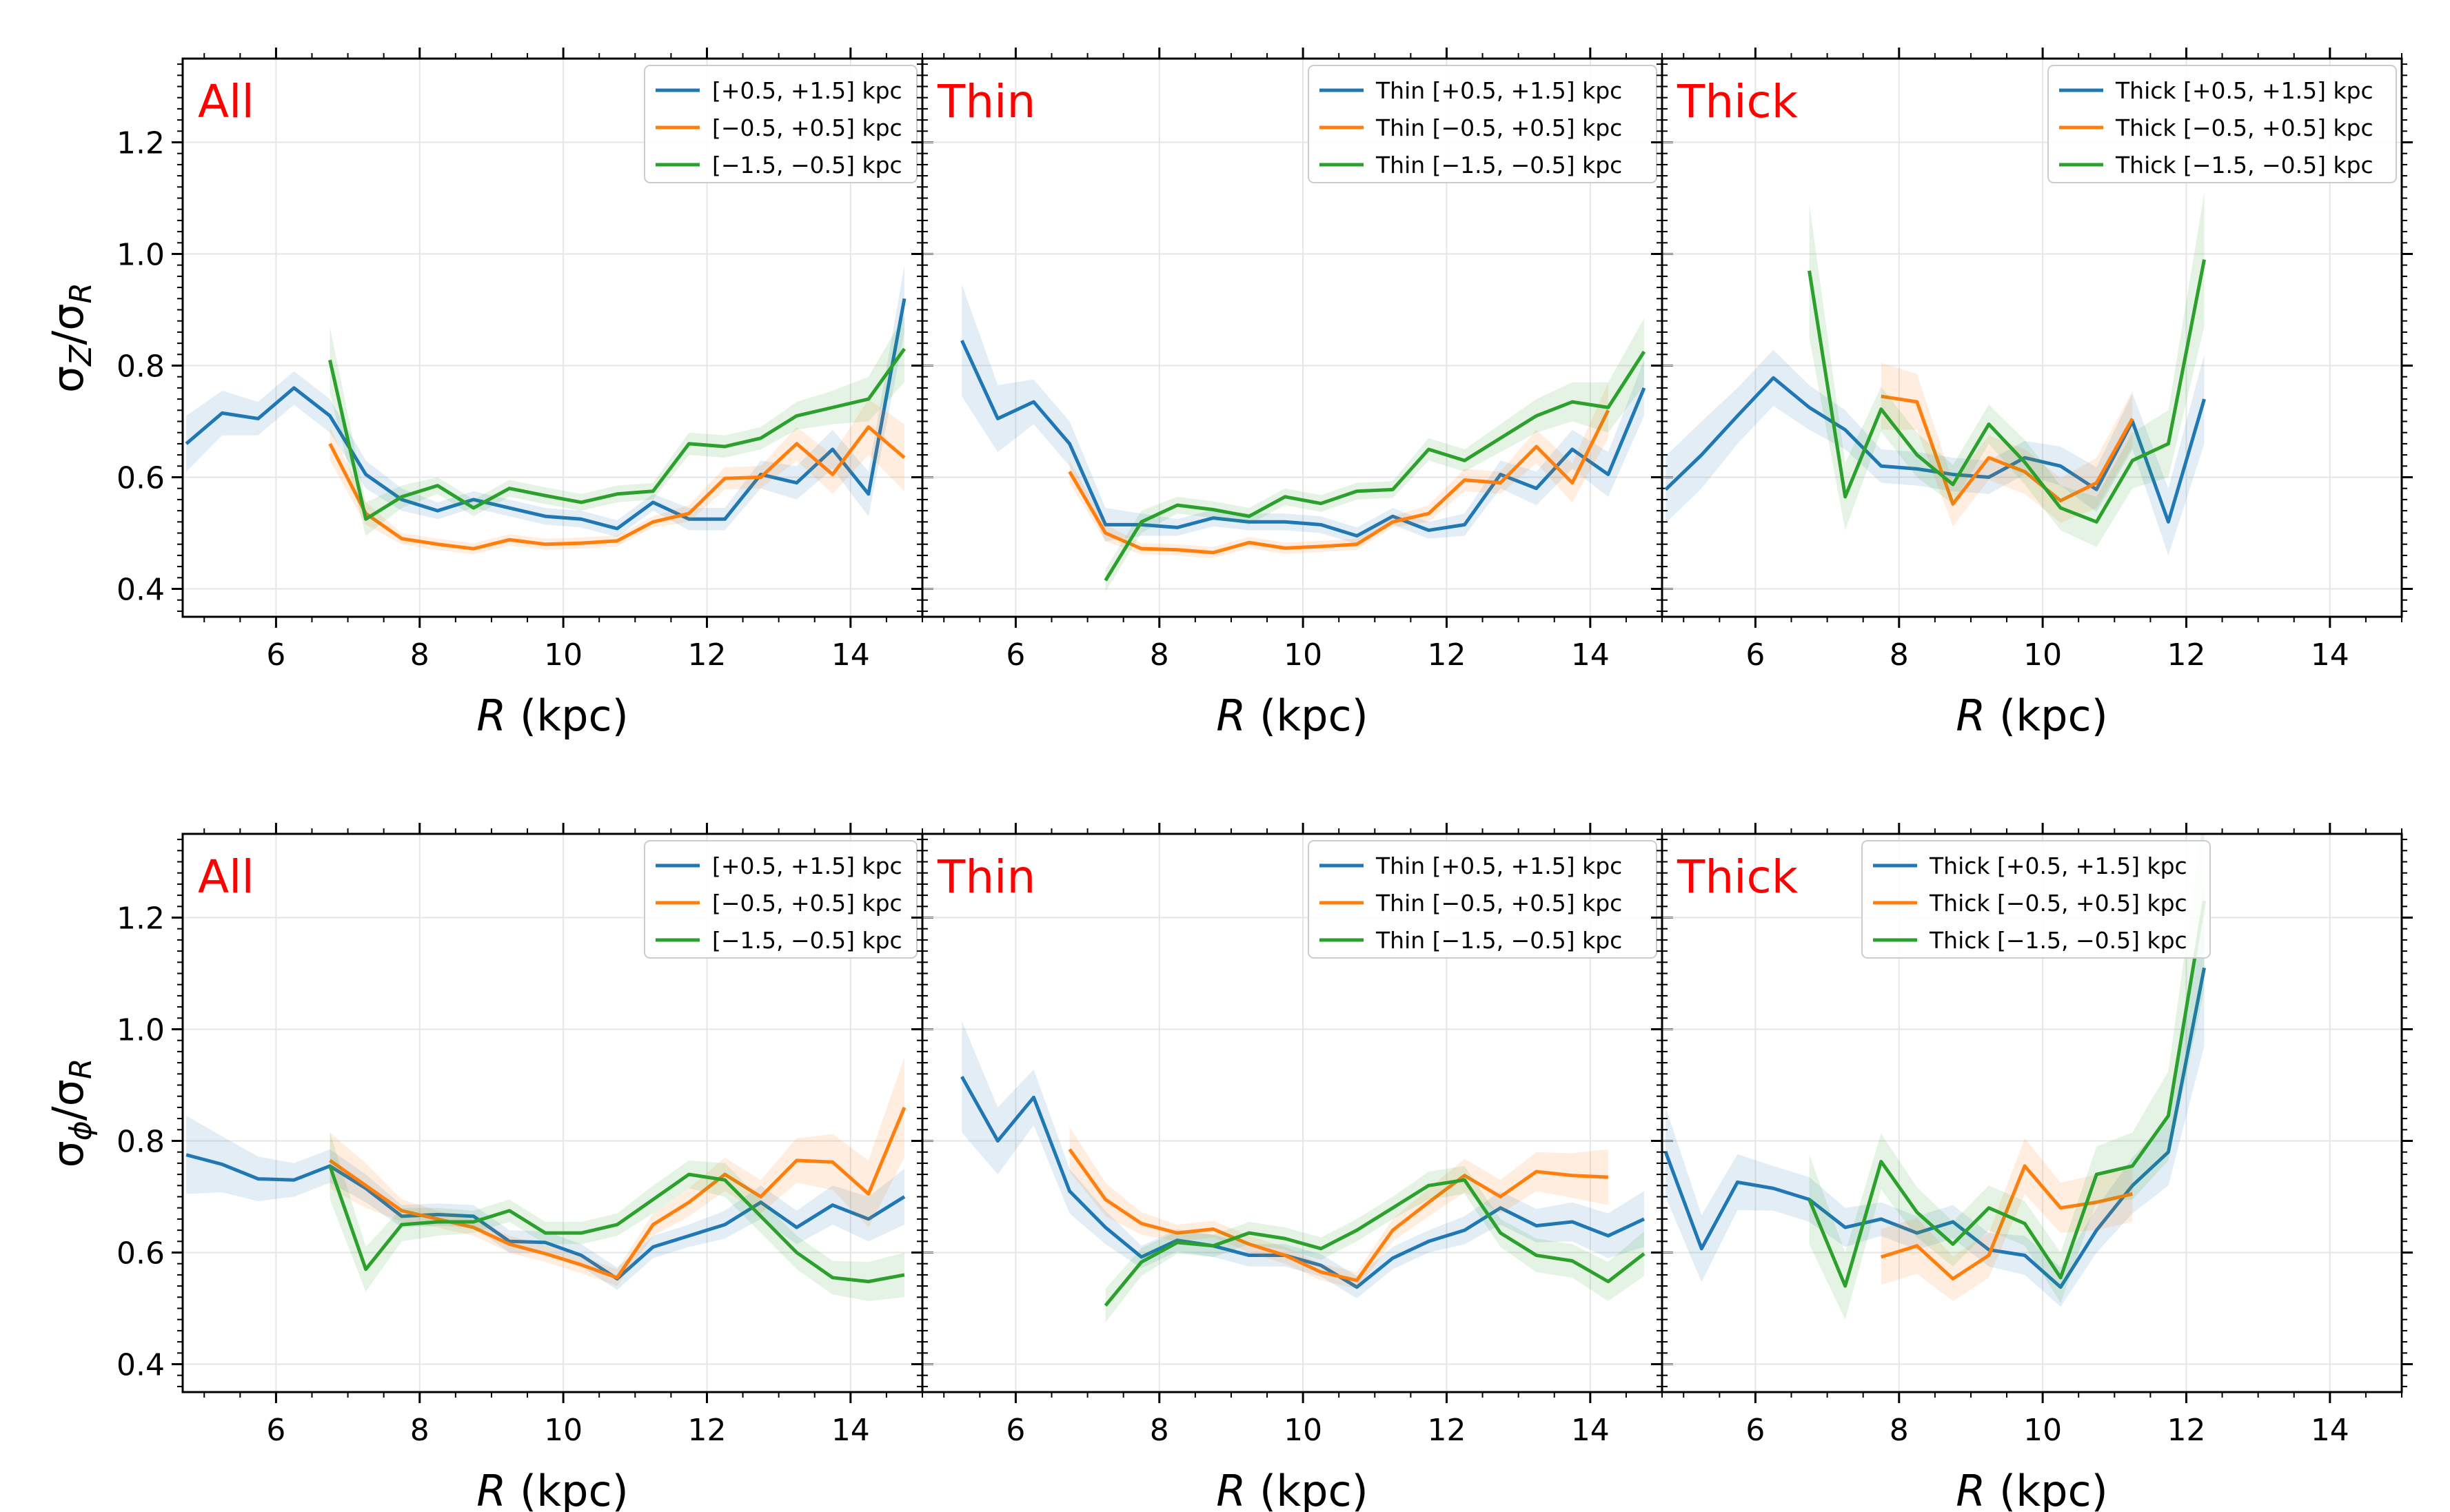  Describe the element at coordinates (1499, 128) in the screenshot. I see `legend-label: Thin [−0.5, +0.5] kpc` at that location.